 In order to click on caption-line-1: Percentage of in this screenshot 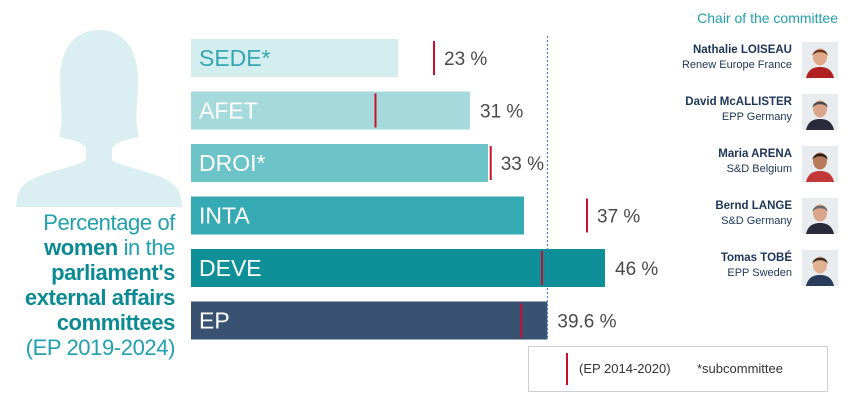, I will do `click(109, 222)`.